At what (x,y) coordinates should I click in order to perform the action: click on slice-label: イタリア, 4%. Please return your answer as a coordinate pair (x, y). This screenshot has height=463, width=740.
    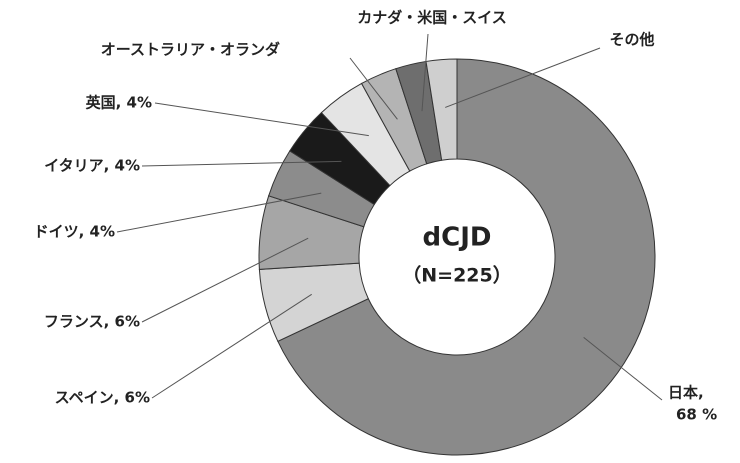
    Looking at the image, I should click on (92, 166).